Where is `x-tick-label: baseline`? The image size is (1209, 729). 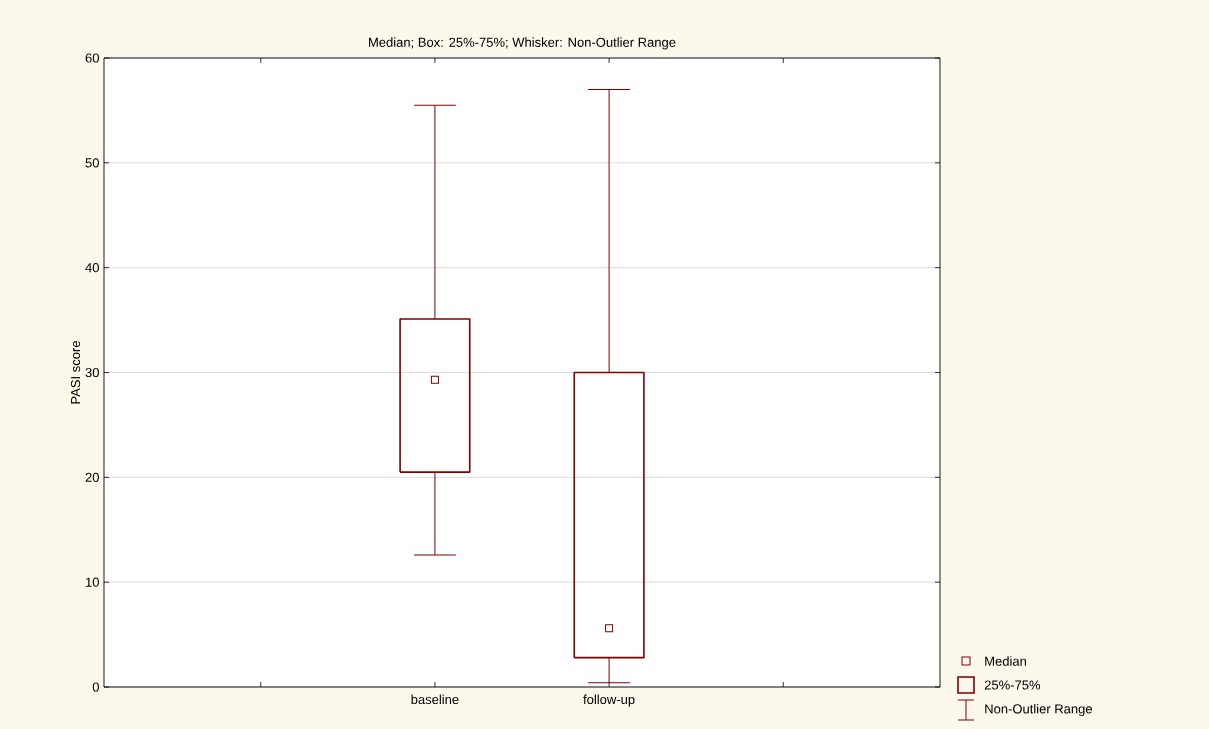
x-tick-label: baseline is located at coordinates (435, 699).